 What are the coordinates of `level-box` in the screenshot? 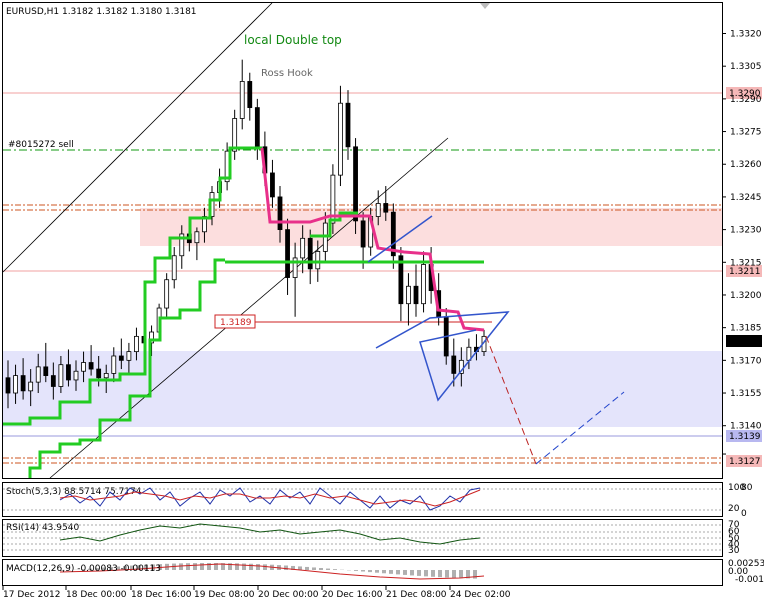 It's located at (235, 321).